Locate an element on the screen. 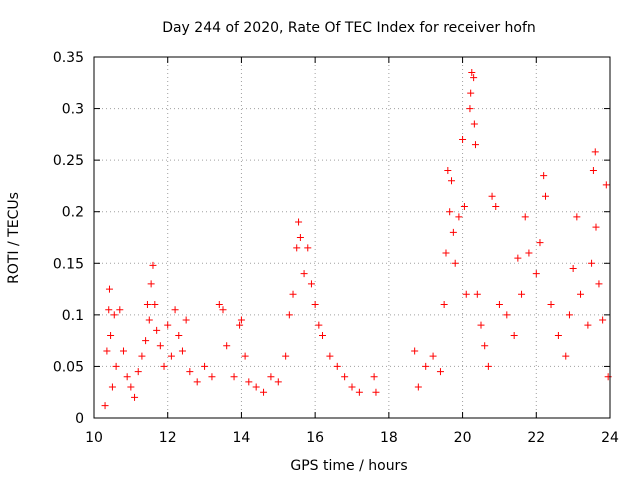 The width and height of the screenshot is (640, 480). x-tick-label: 20 is located at coordinates (463, 438).